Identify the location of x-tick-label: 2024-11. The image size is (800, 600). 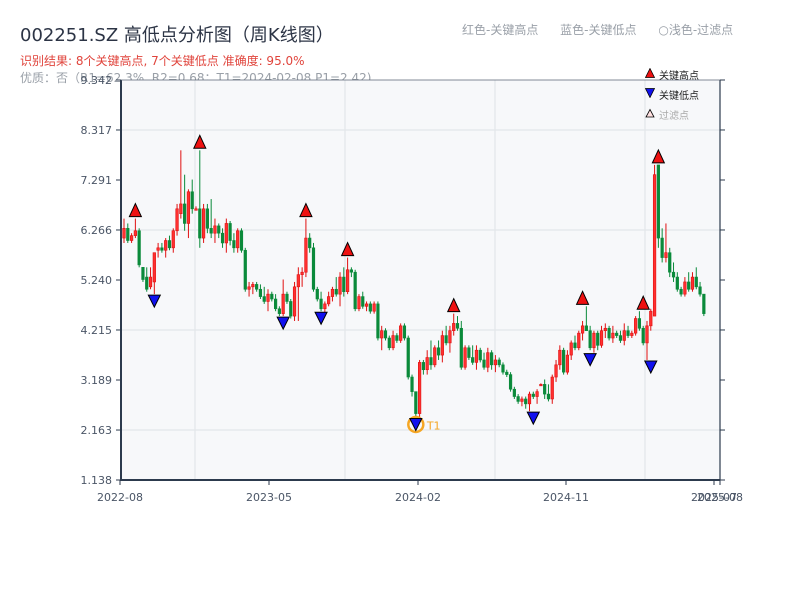
(566, 497).